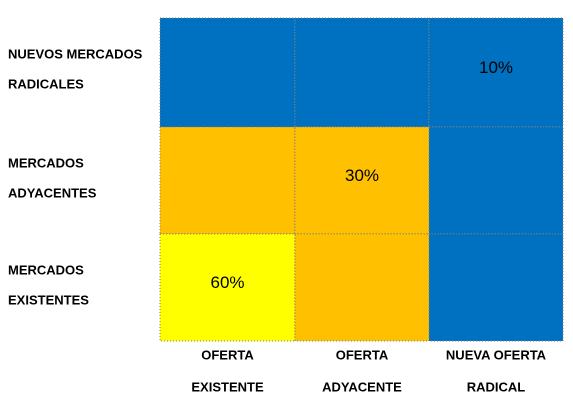  Describe the element at coordinates (496, 386) in the screenshot. I see `column-label: RADICAL` at that location.